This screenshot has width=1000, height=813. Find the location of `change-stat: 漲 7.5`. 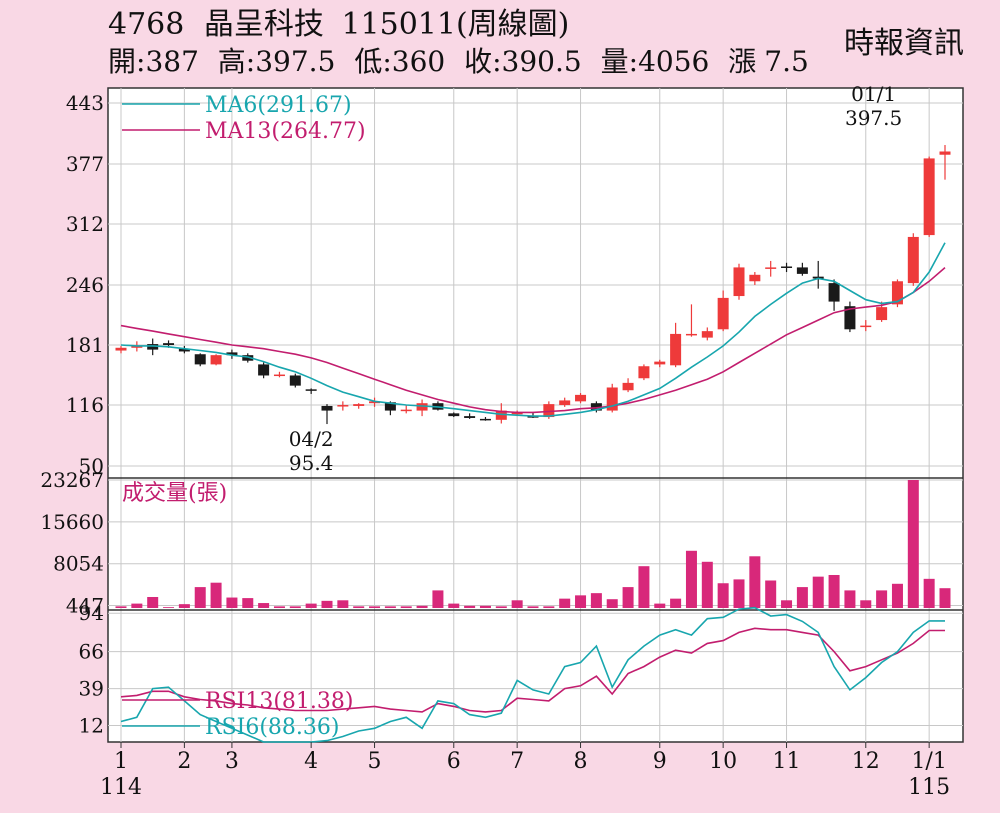

change-stat: 漲 7.5 is located at coordinates (768, 61).